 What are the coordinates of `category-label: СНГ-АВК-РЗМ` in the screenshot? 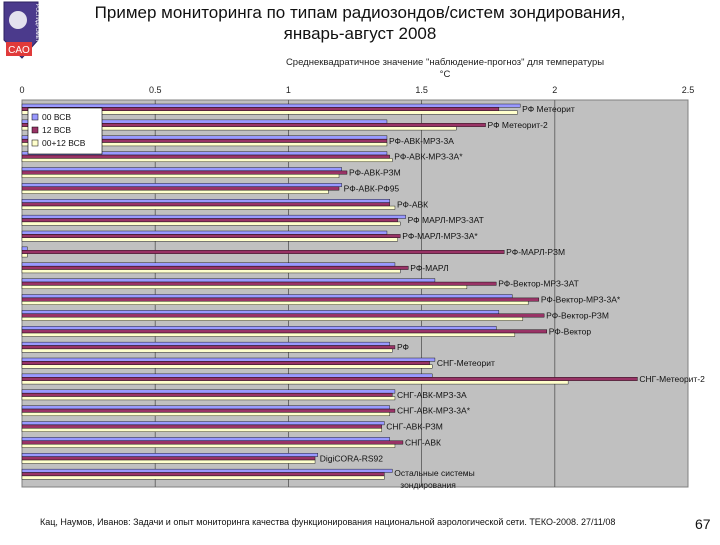 It's located at (414, 427).